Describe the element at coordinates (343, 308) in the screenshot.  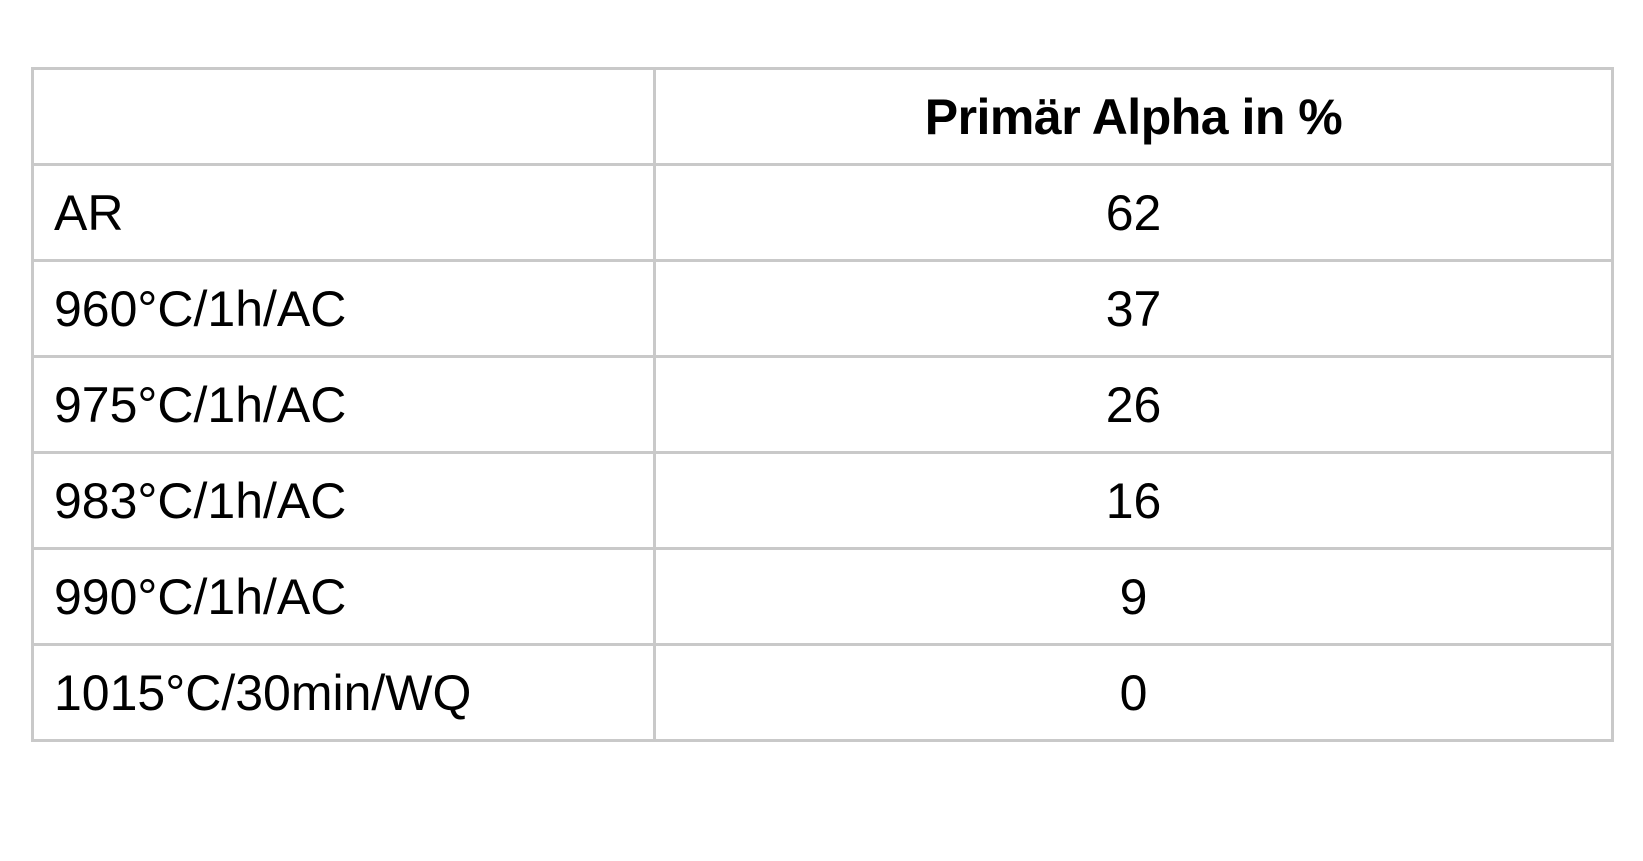
I see `condition-cell: 960°C/1h/AC` at that location.